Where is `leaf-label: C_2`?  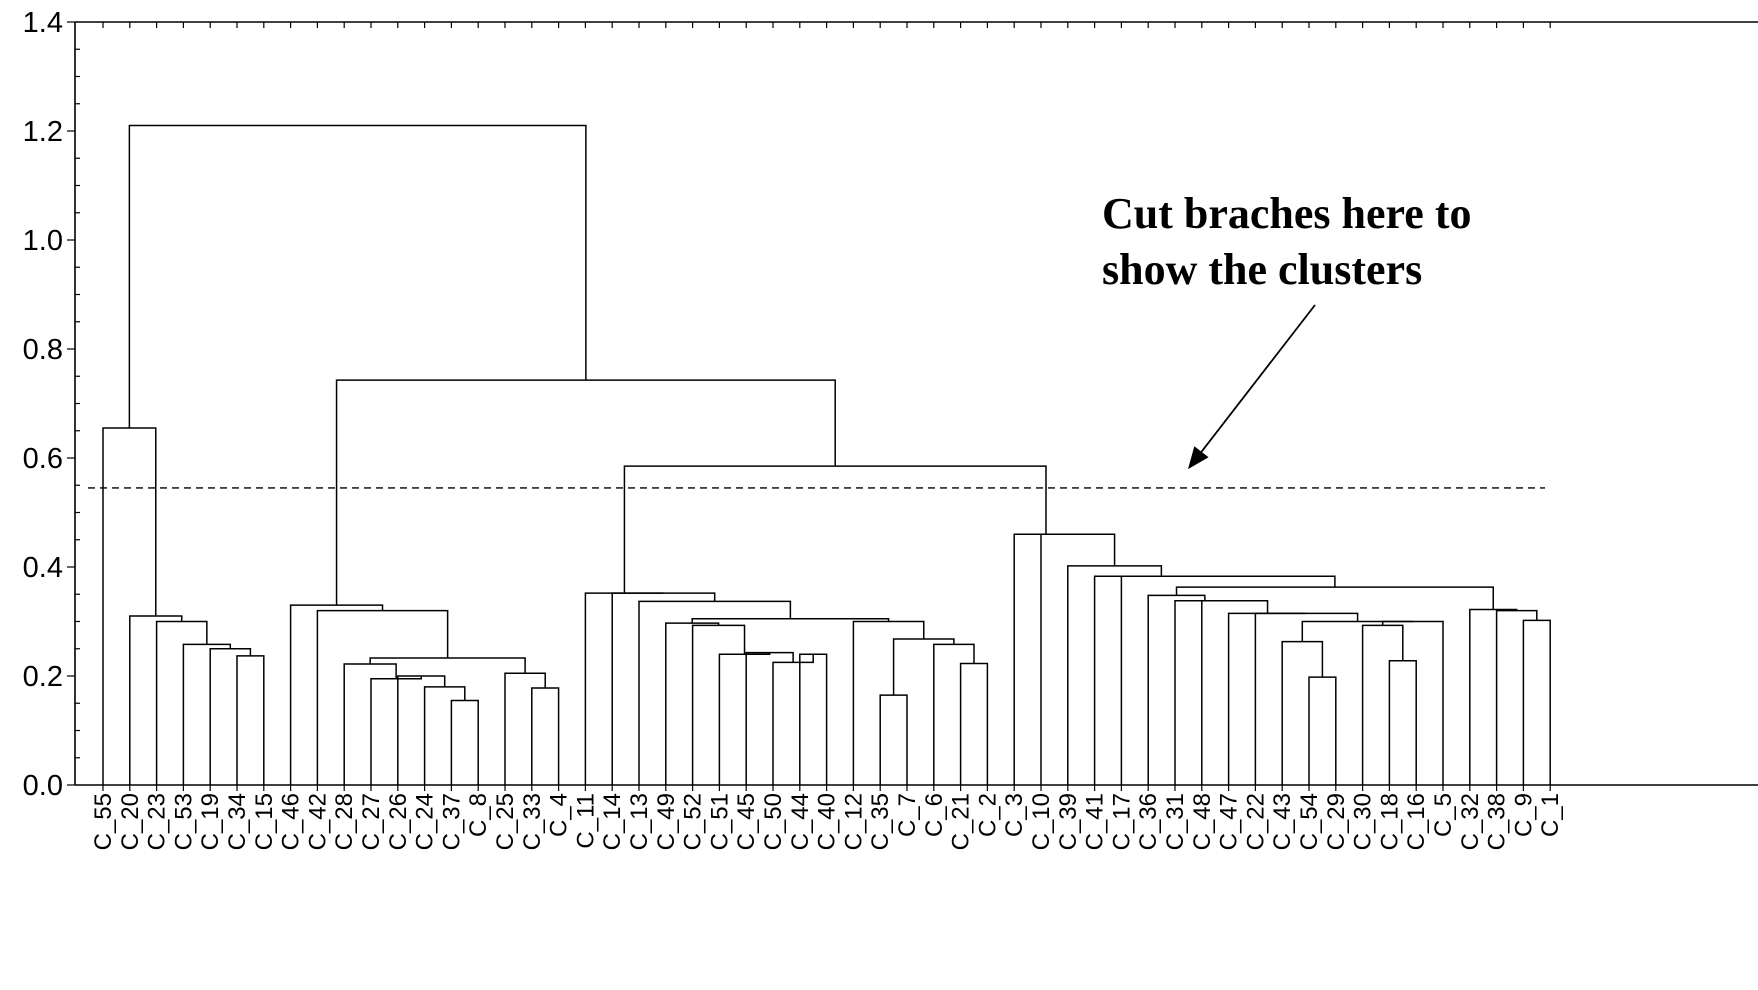
leaf-label: C_2 is located at coordinates (987, 815).